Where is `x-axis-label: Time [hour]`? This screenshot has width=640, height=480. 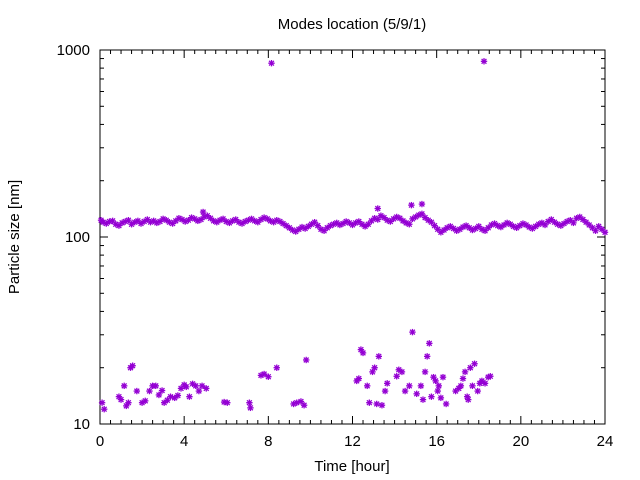
x-axis-label: Time [hour] is located at coordinates (351, 466).